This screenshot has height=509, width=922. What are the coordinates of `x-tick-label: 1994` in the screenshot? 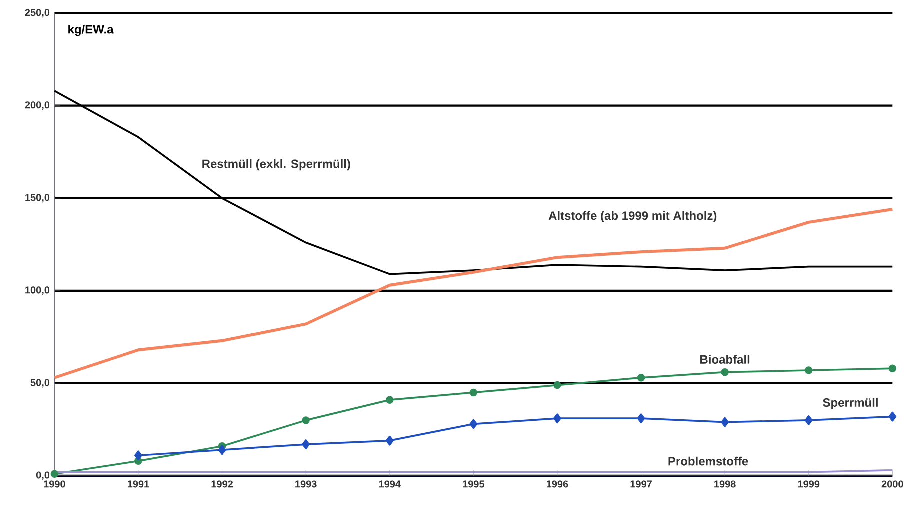 It's located at (390, 484).